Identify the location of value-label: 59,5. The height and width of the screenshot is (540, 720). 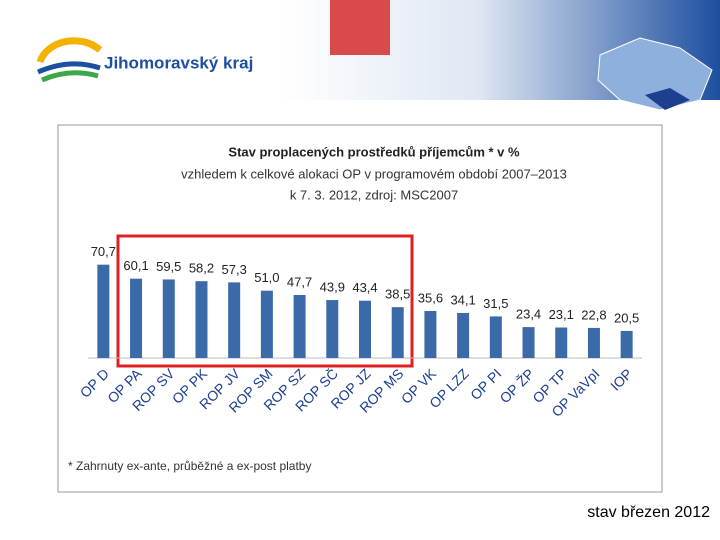
(168, 266).